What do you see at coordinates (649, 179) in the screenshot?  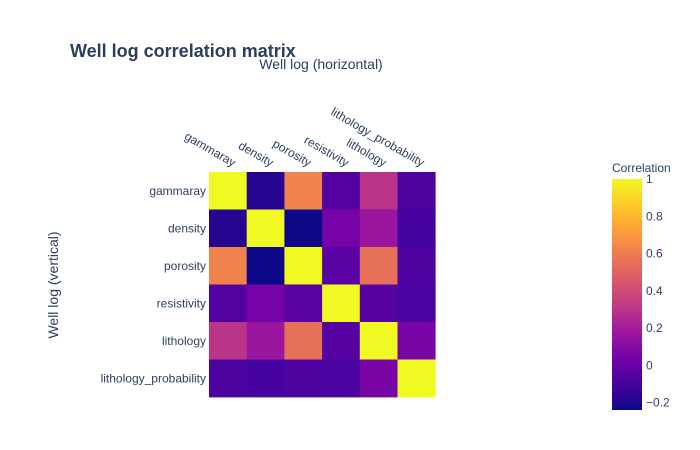 I see `colorbar-tick-label: 1` at bounding box center [649, 179].